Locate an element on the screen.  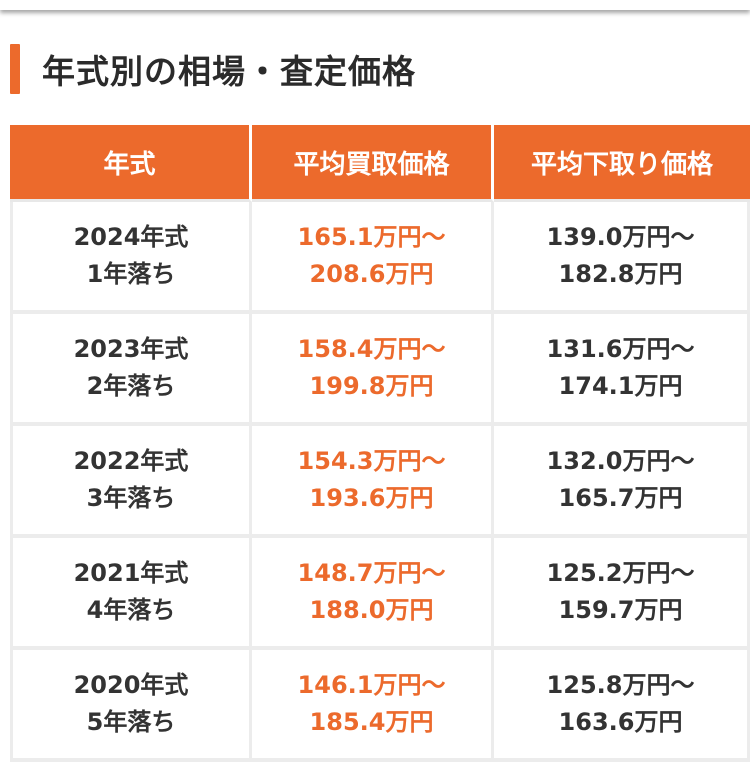
header-buy-price: 平均買取価格 is located at coordinates (373, 163).